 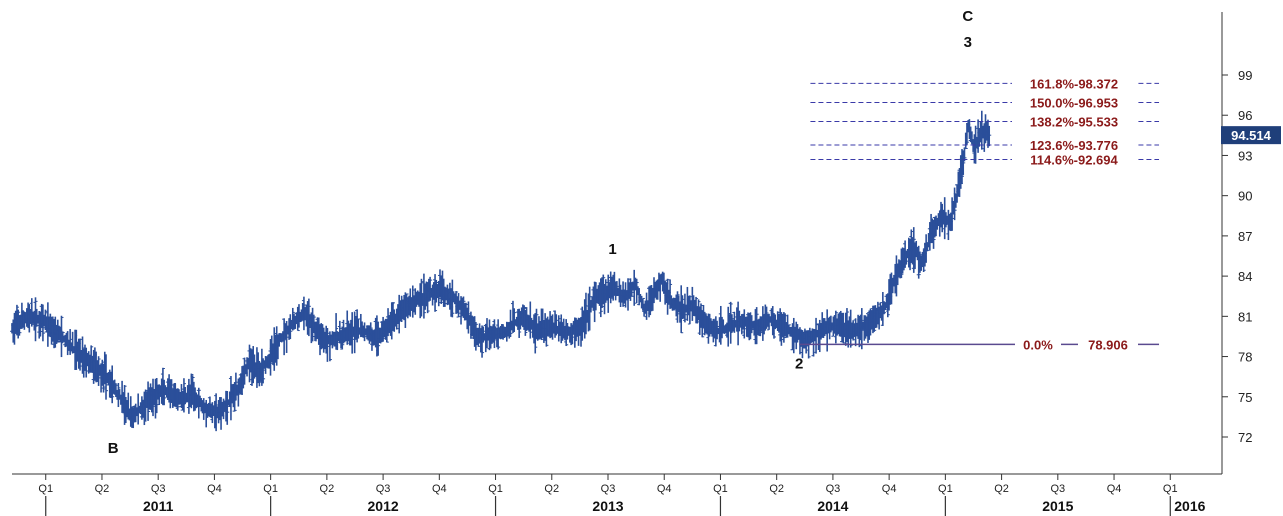 What do you see at coordinates (832, 506) in the screenshot?
I see `year-label: 2014` at bounding box center [832, 506].